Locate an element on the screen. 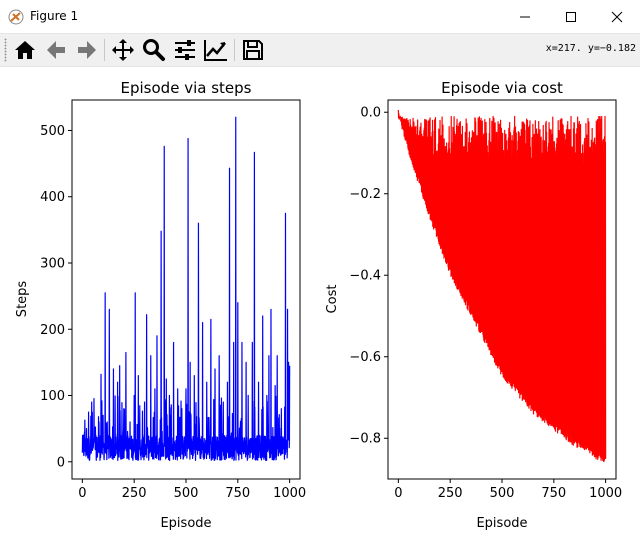 This screenshot has width=640, height=546. save-button is located at coordinates (253, 50).